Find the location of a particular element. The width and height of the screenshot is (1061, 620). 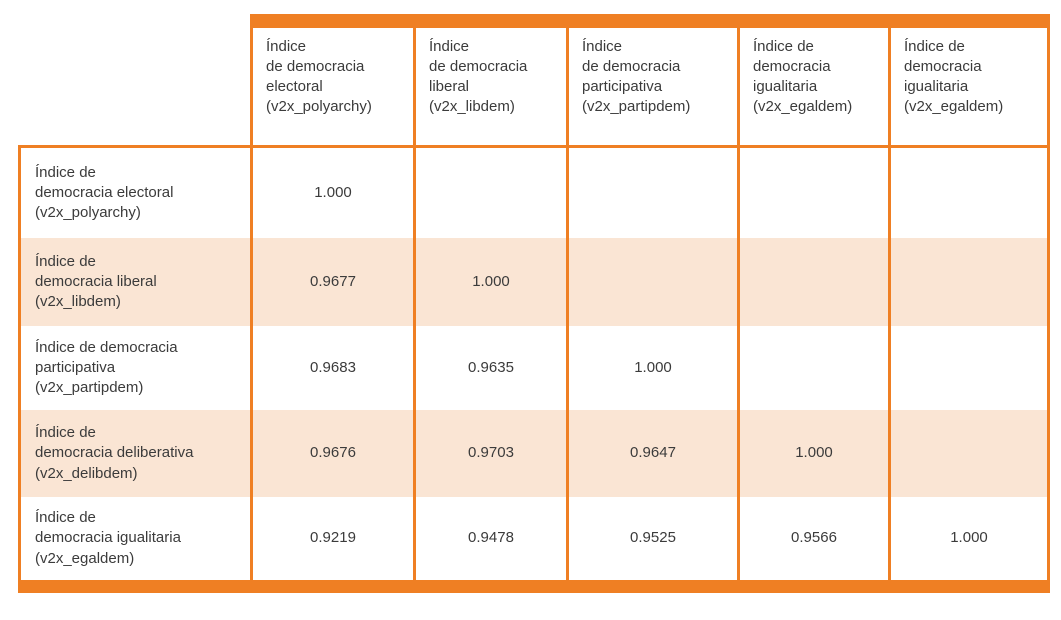

value-cell: 0.9647 is located at coordinates (651, 453).